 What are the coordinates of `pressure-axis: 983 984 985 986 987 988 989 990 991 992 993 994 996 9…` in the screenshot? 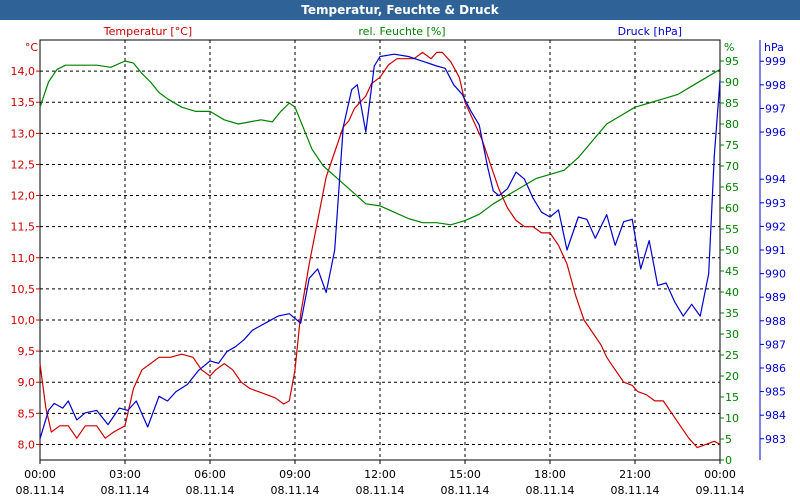 It's located at (772, 250).